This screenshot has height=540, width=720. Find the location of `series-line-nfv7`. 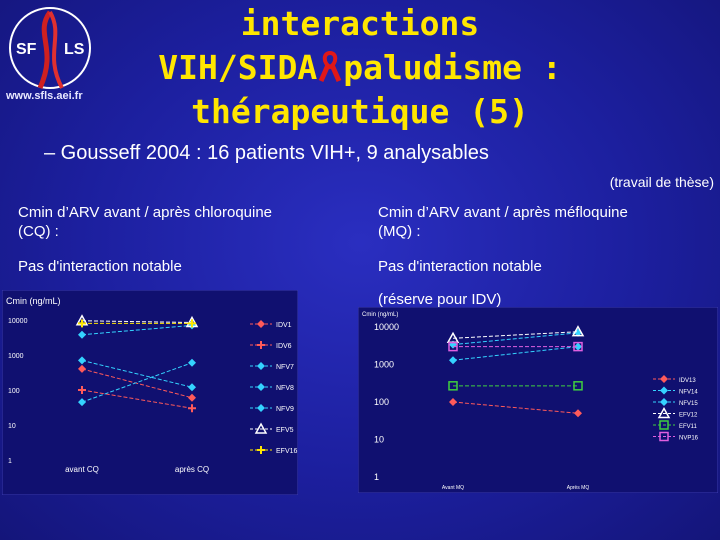

series-line-nfv7 is located at coordinates (137, 373).